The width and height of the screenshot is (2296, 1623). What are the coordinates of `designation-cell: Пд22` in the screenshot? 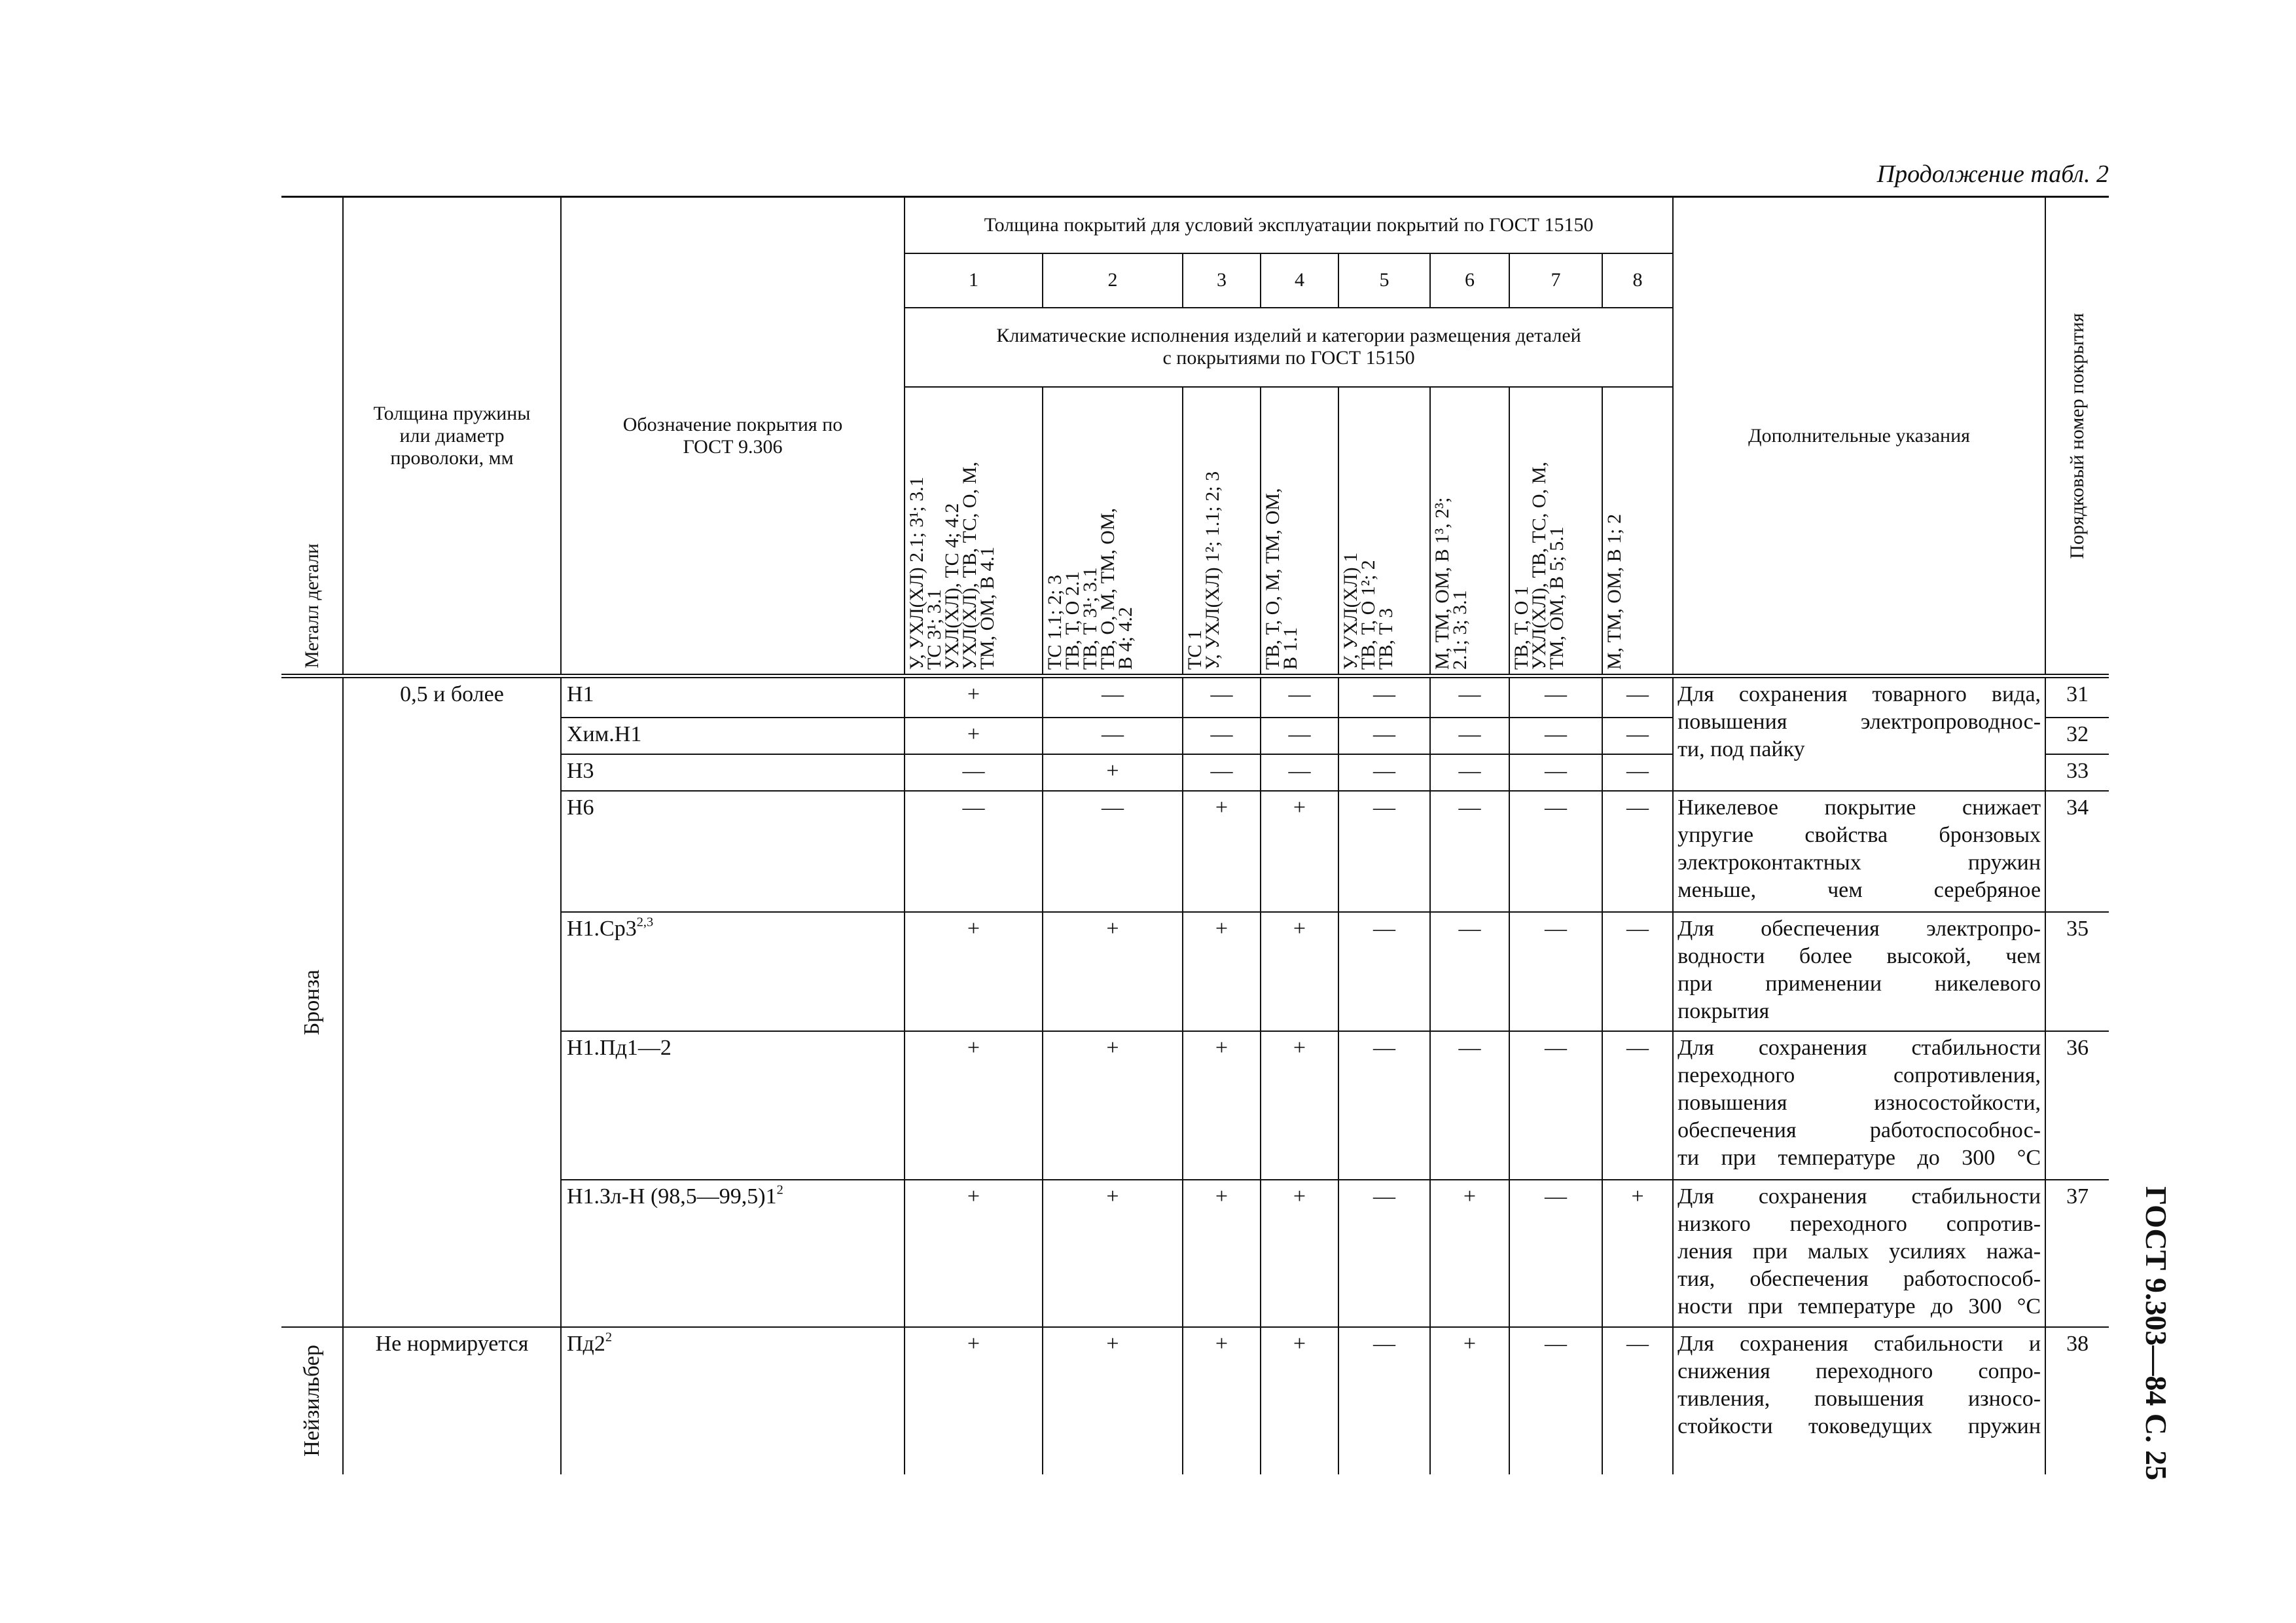 It's located at (732, 1400).